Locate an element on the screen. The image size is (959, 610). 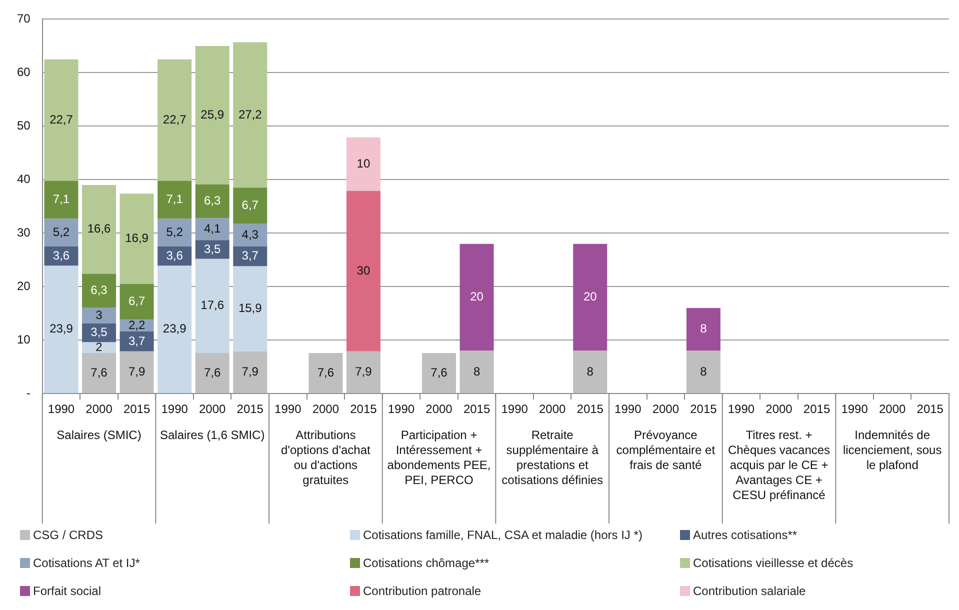
data-label: 6,7 is located at coordinates (137, 301).